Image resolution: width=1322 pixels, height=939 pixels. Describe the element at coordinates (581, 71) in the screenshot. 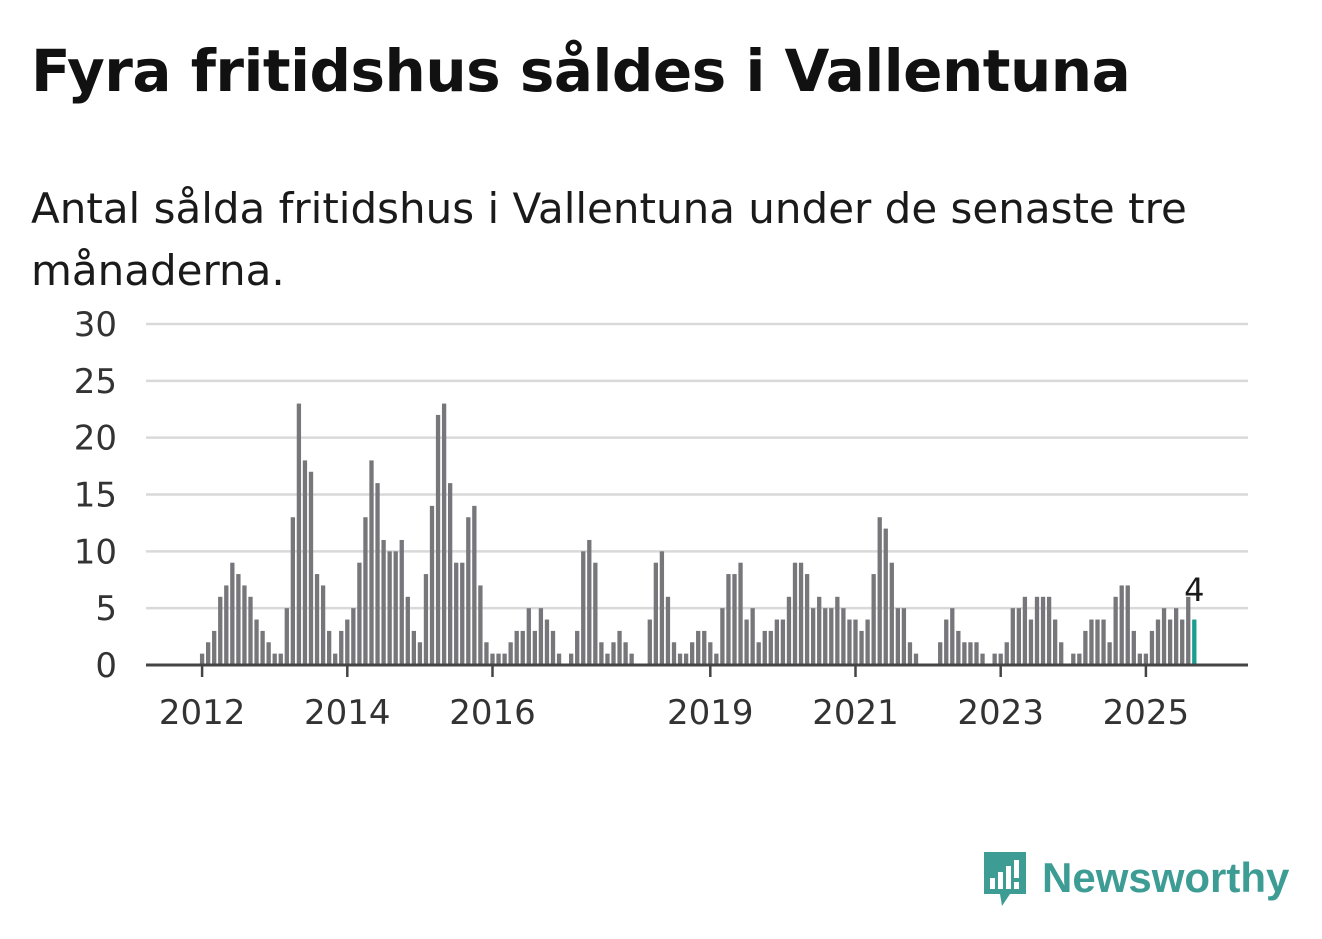

I see `chart-title: Fyra fritidshus såldes i Vallentuna` at that location.